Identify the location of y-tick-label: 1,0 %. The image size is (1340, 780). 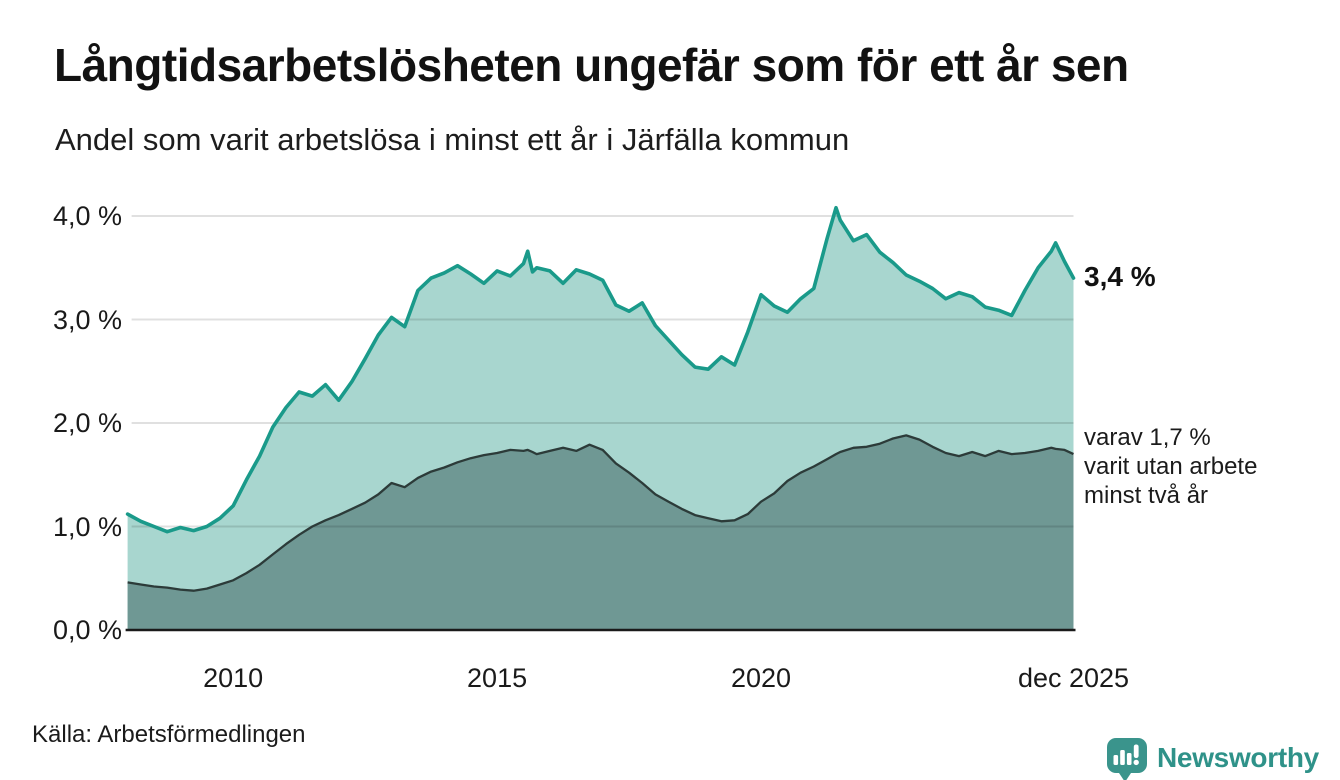
(87, 526).